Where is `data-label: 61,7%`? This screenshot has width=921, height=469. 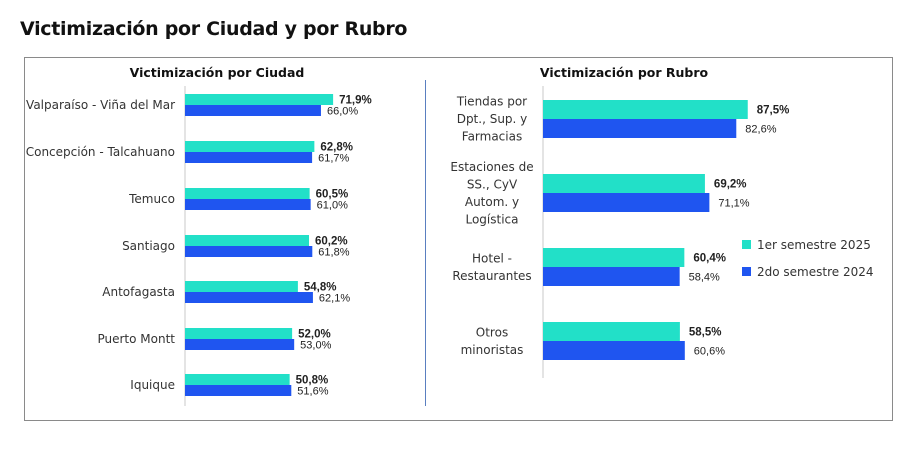 data-label: 61,7% is located at coordinates (333, 159).